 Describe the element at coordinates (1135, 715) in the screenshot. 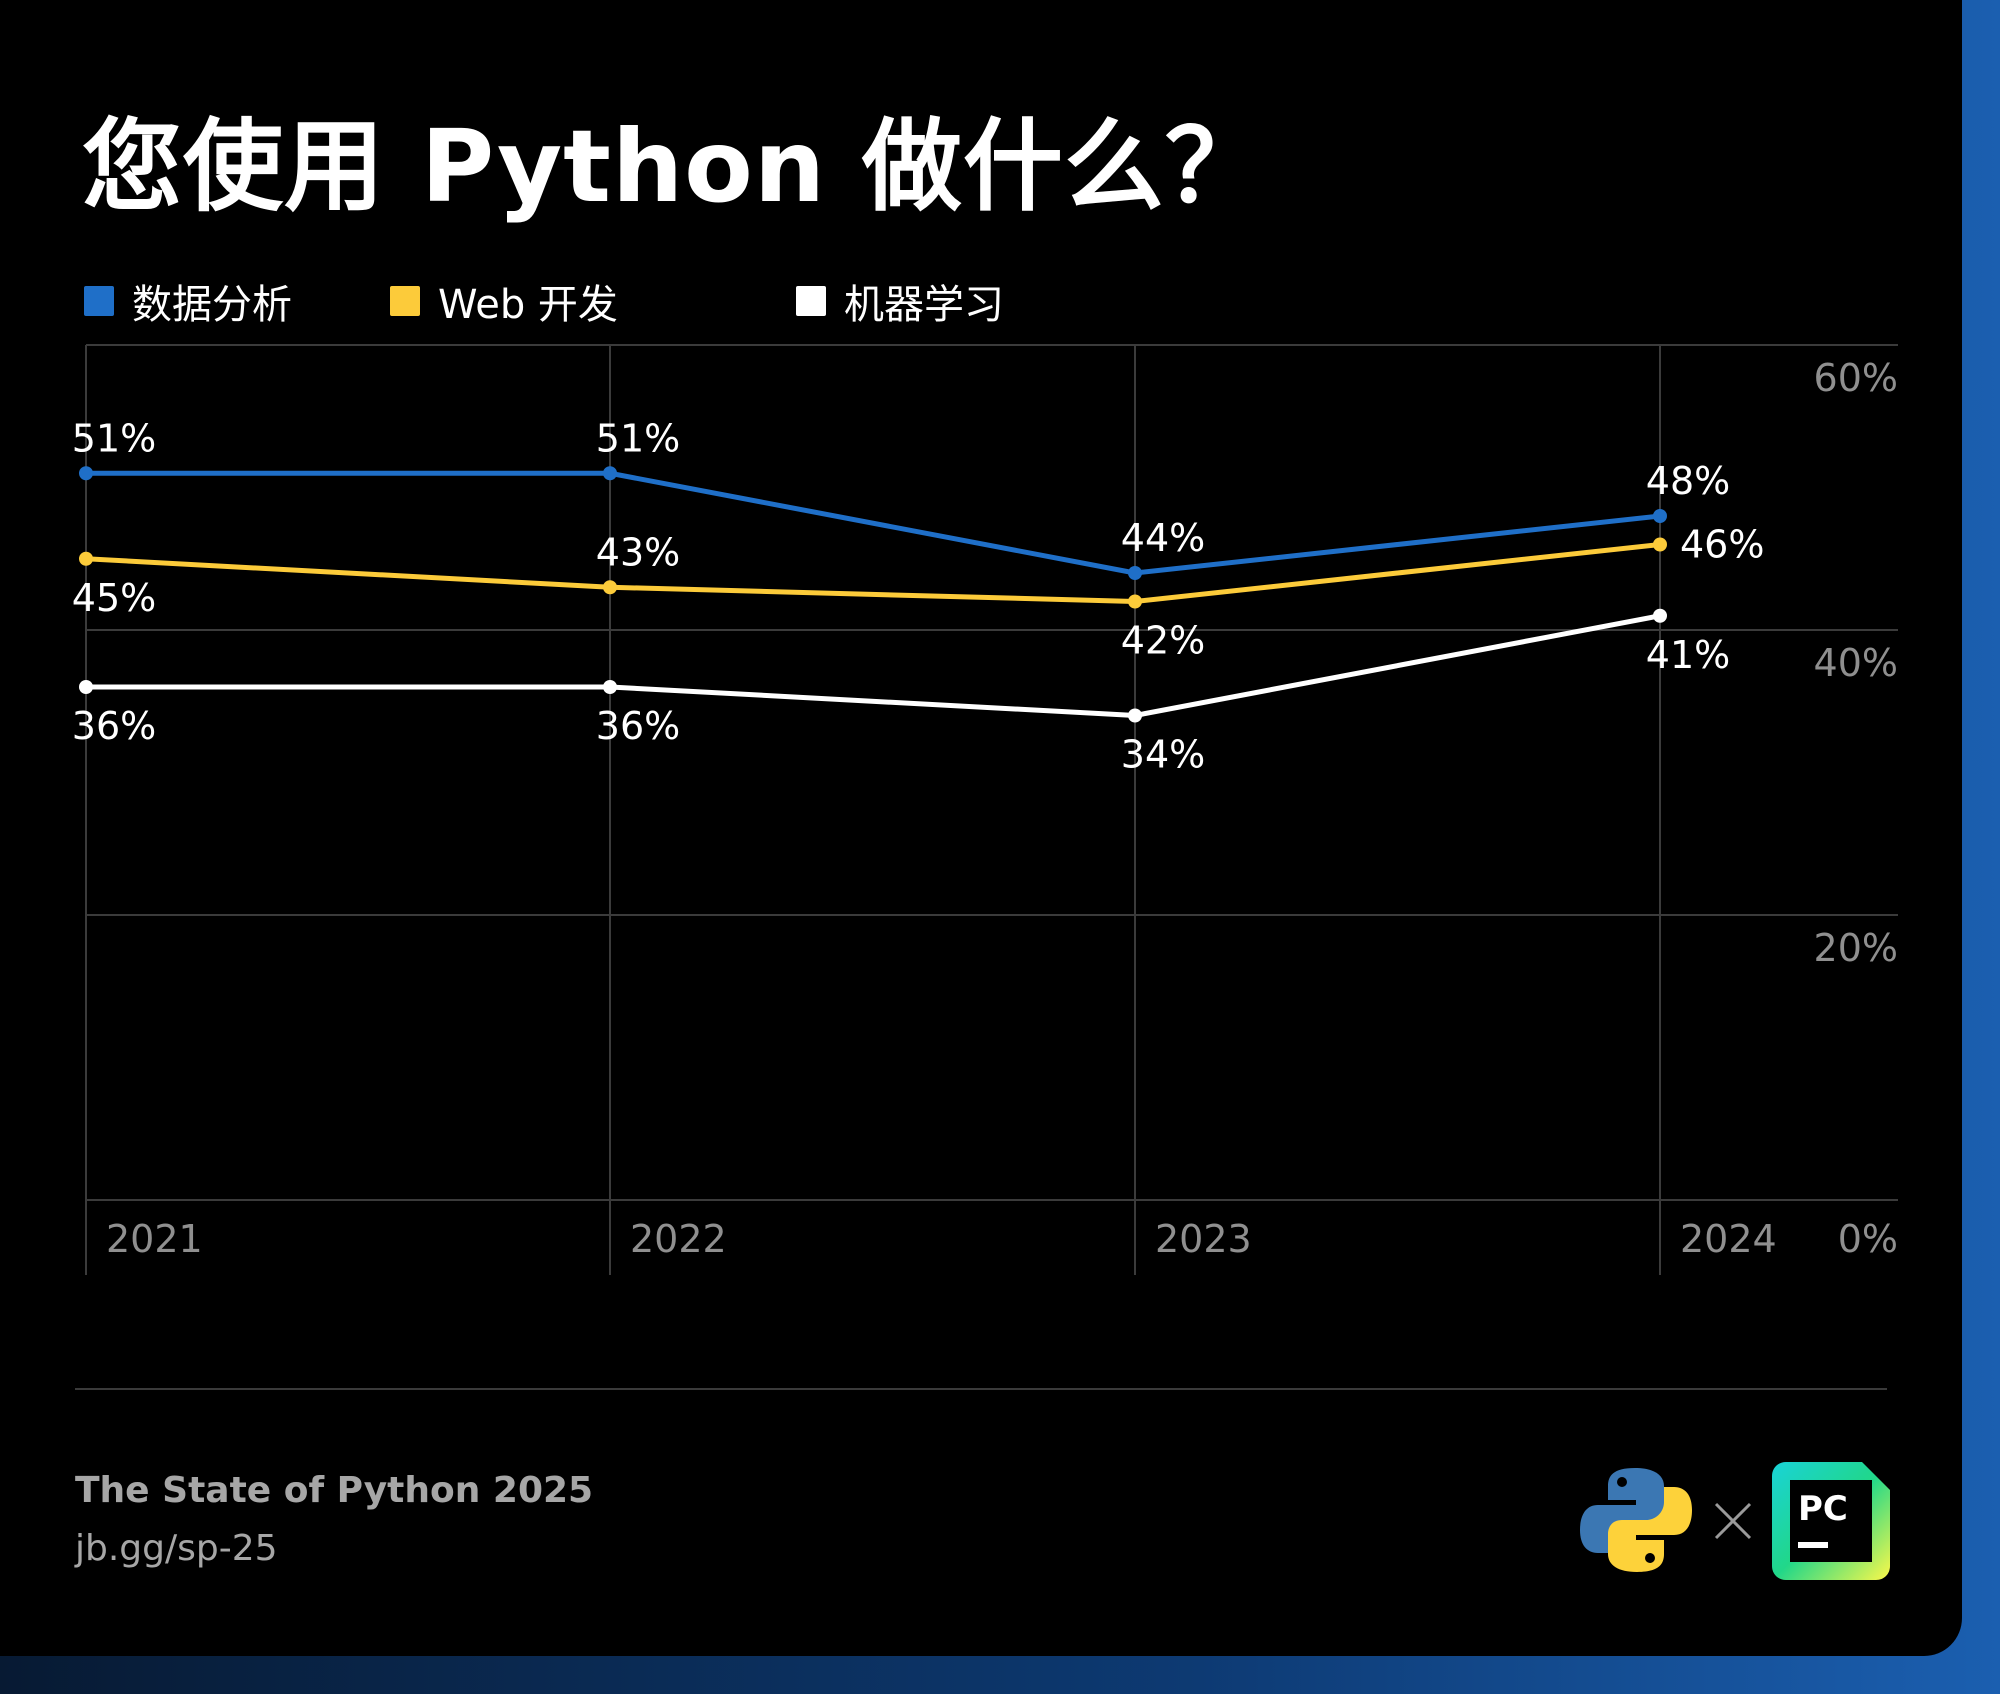

I see `point-machine-learning-2023` at that location.